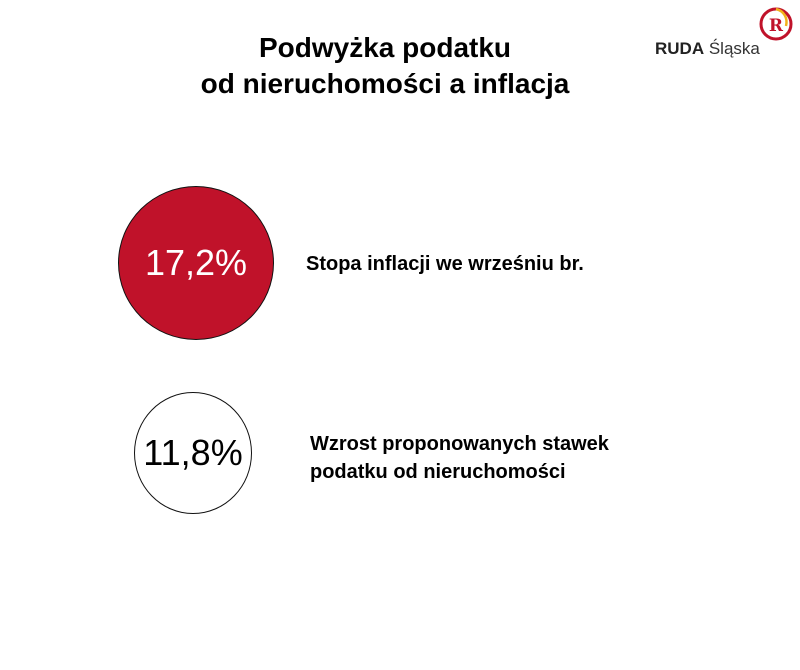 The width and height of the screenshot is (800, 670). I want to click on inflation-label: Stopa inflacji we wrześniu br., so click(445, 264).